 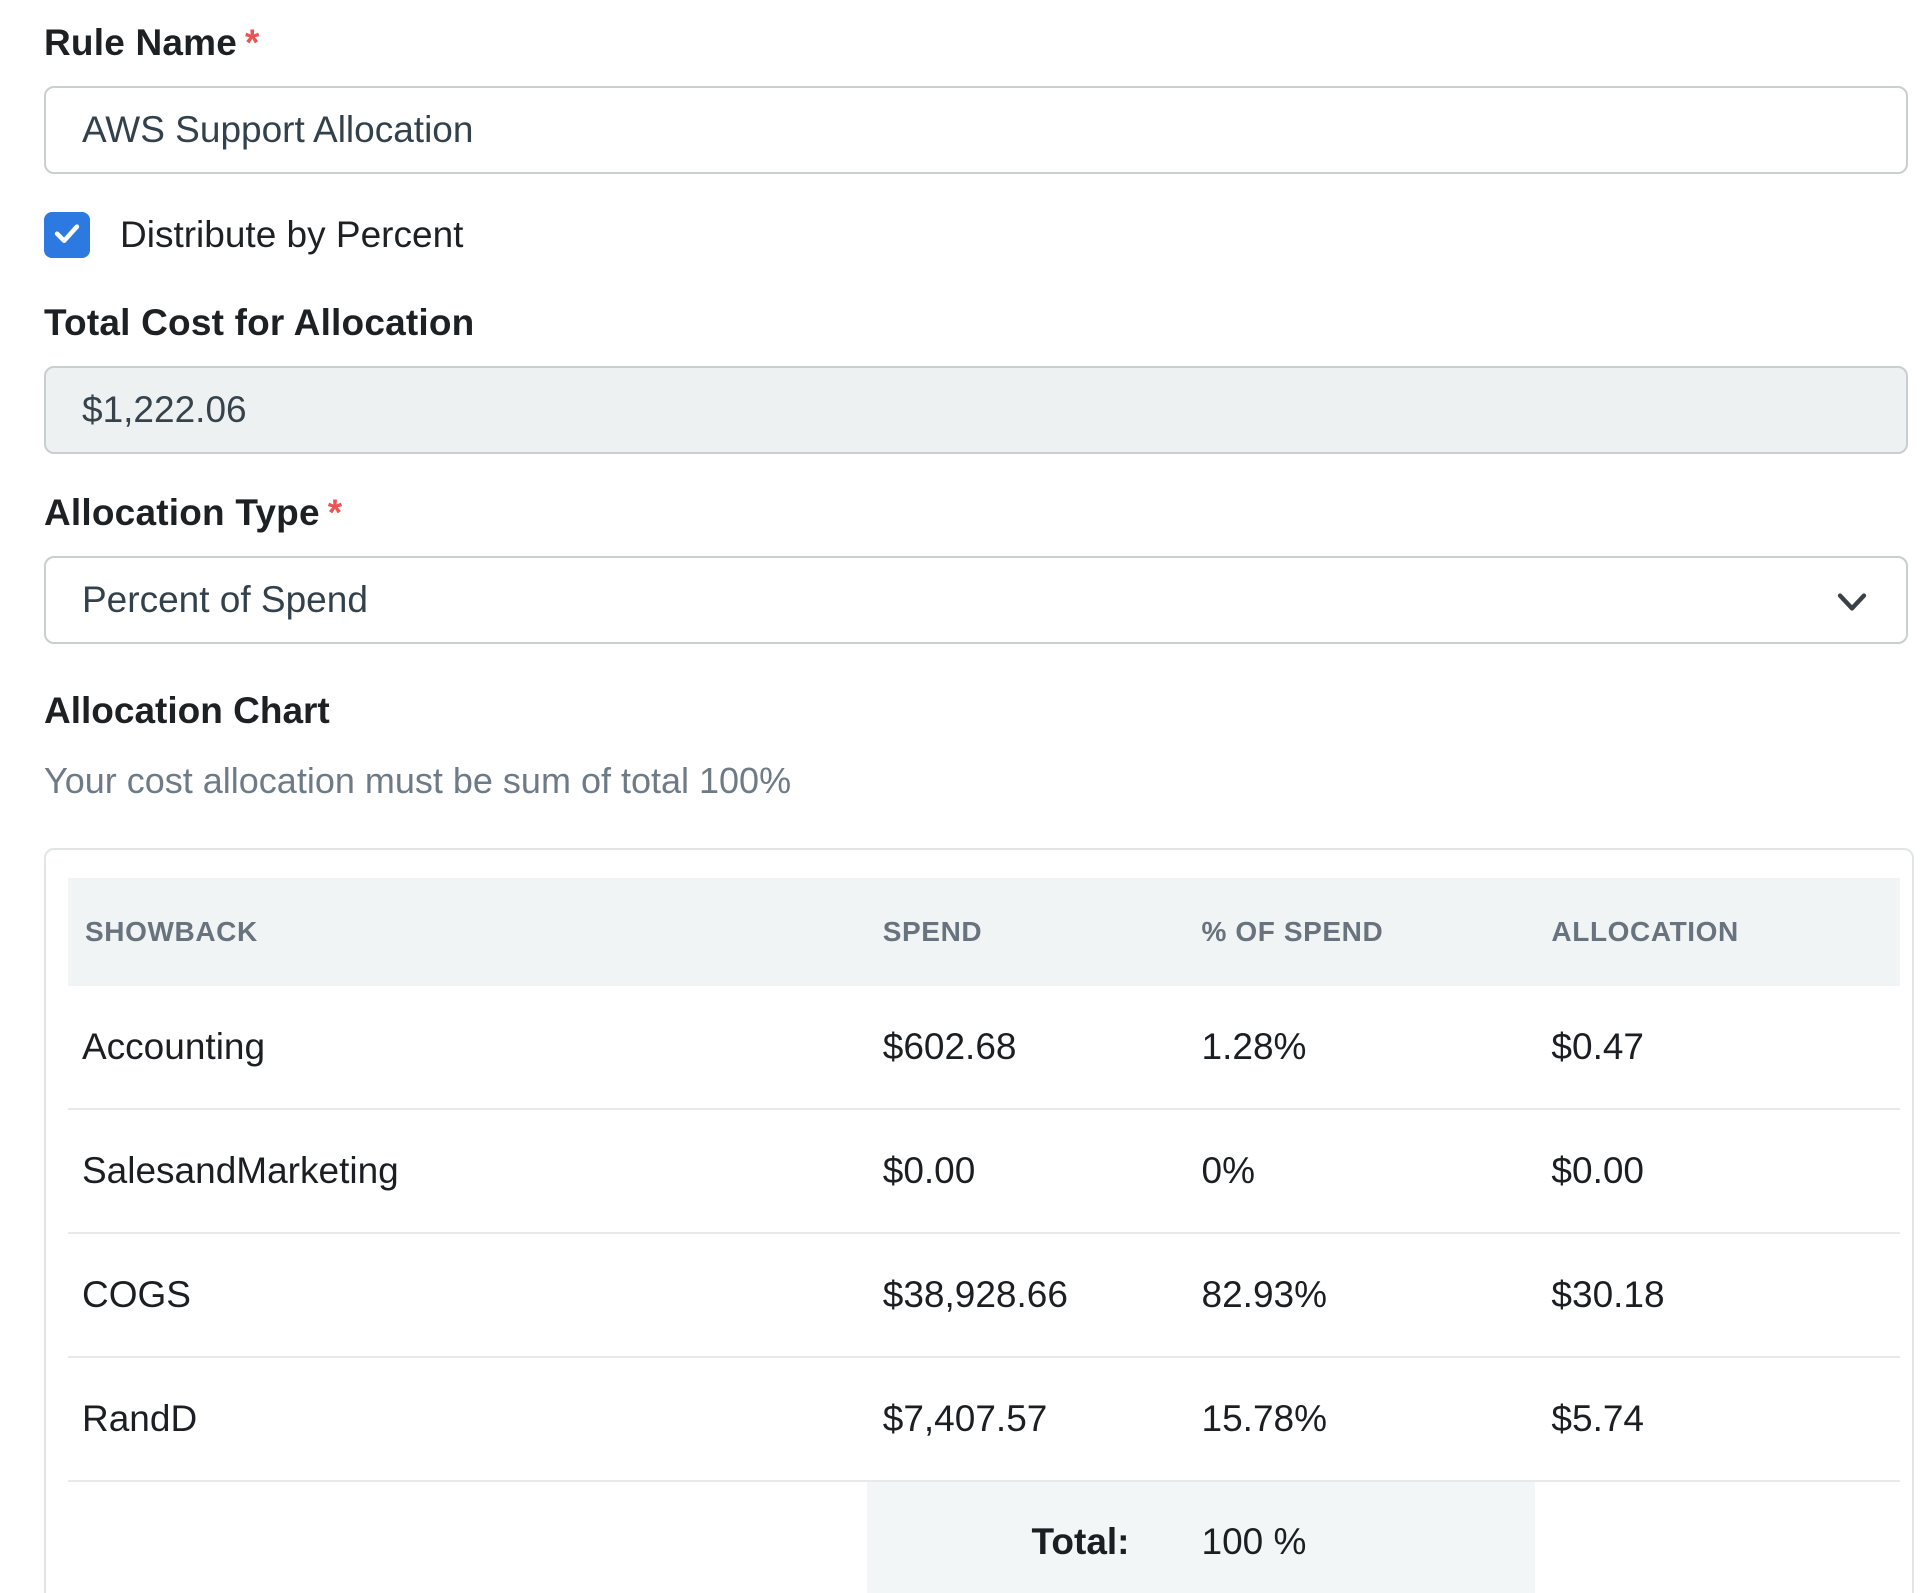 I want to click on allocation-cell: $30.18, so click(x=1717, y=1295).